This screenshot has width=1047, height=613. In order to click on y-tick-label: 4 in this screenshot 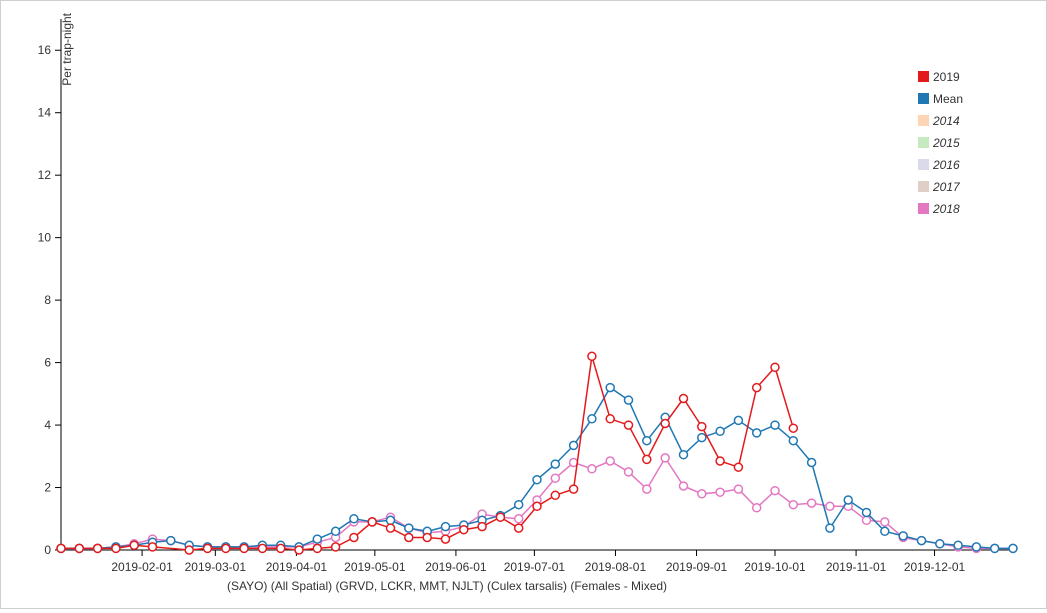, I will do `click(47, 425)`.